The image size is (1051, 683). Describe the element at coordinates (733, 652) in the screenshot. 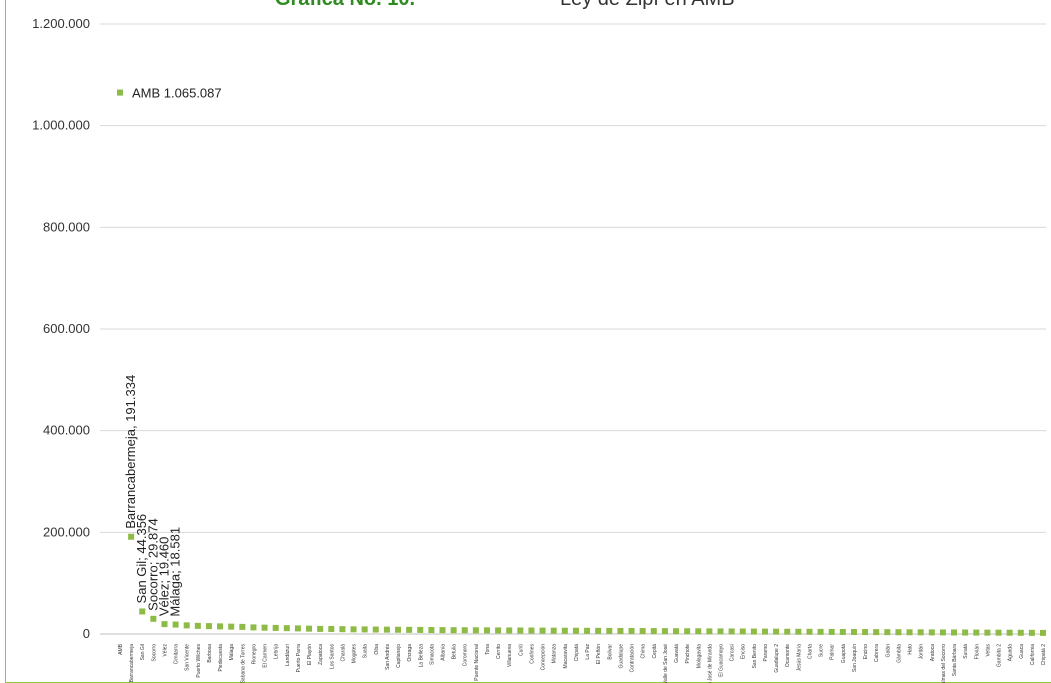

I see `x-category-label: Carcasí` at that location.